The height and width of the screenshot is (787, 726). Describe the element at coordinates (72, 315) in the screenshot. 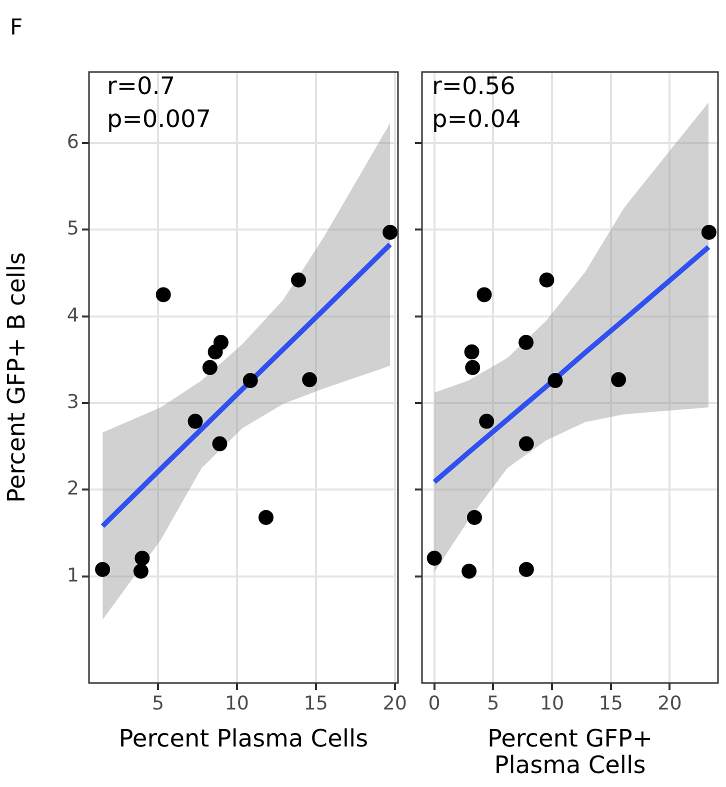

I see `y-tick-label: 4` at that location.